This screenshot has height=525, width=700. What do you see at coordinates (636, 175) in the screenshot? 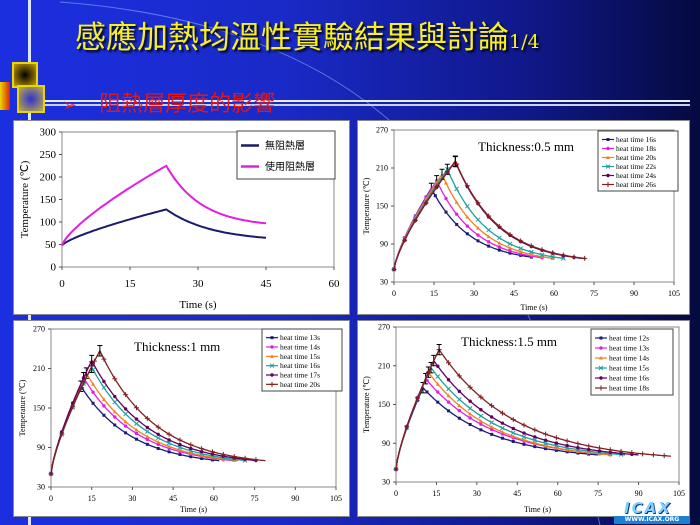
I see `legend-label: heat time 24s` at bounding box center [636, 175].